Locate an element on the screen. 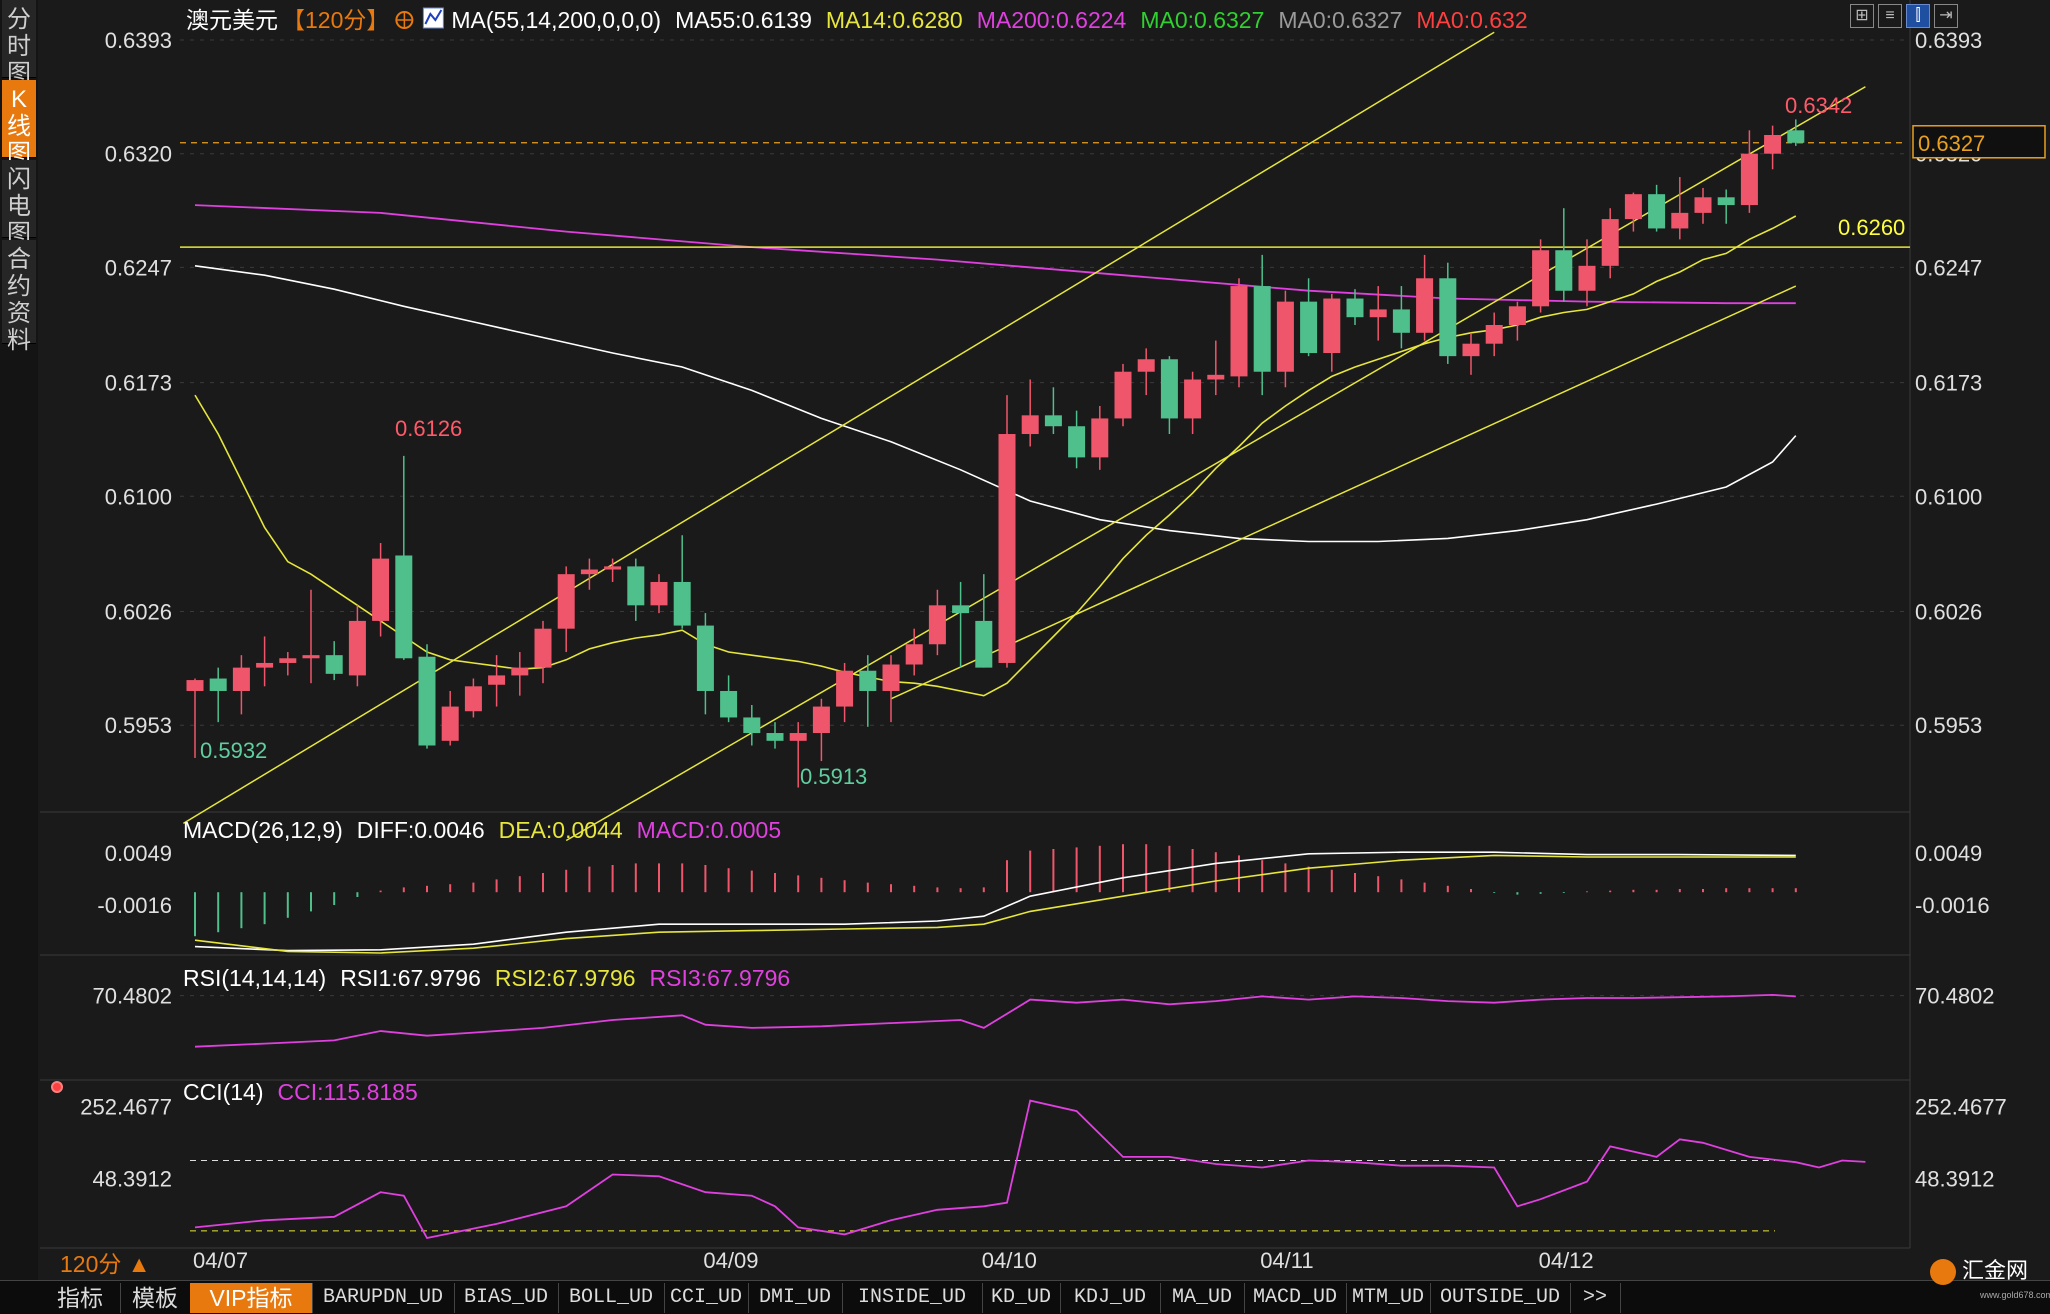  indicator-tab: >> is located at coordinates (1595, 1298).